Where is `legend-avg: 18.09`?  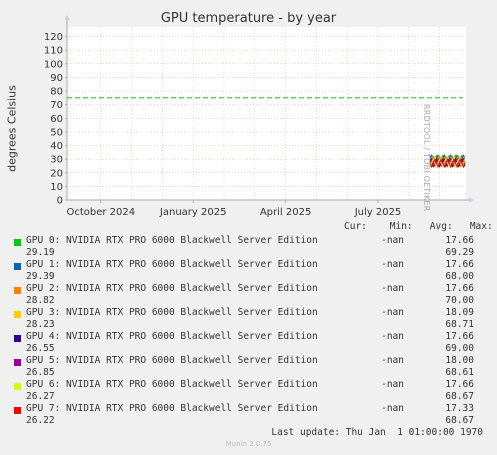
legend-avg: 18.09 is located at coordinates (459, 312).